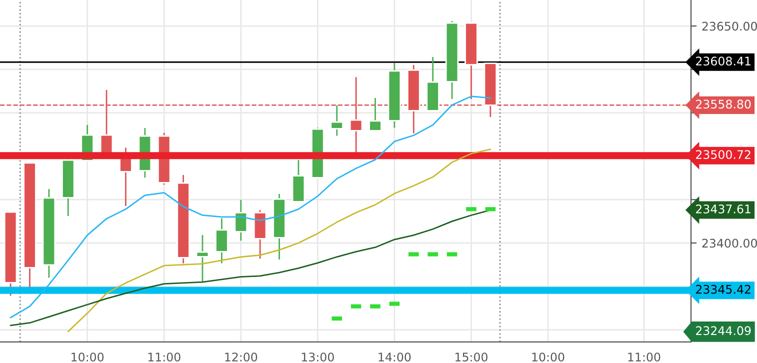  Describe the element at coordinates (723, 289) in the screenshot. I see `ref-line-label: 23345.42` at that location.